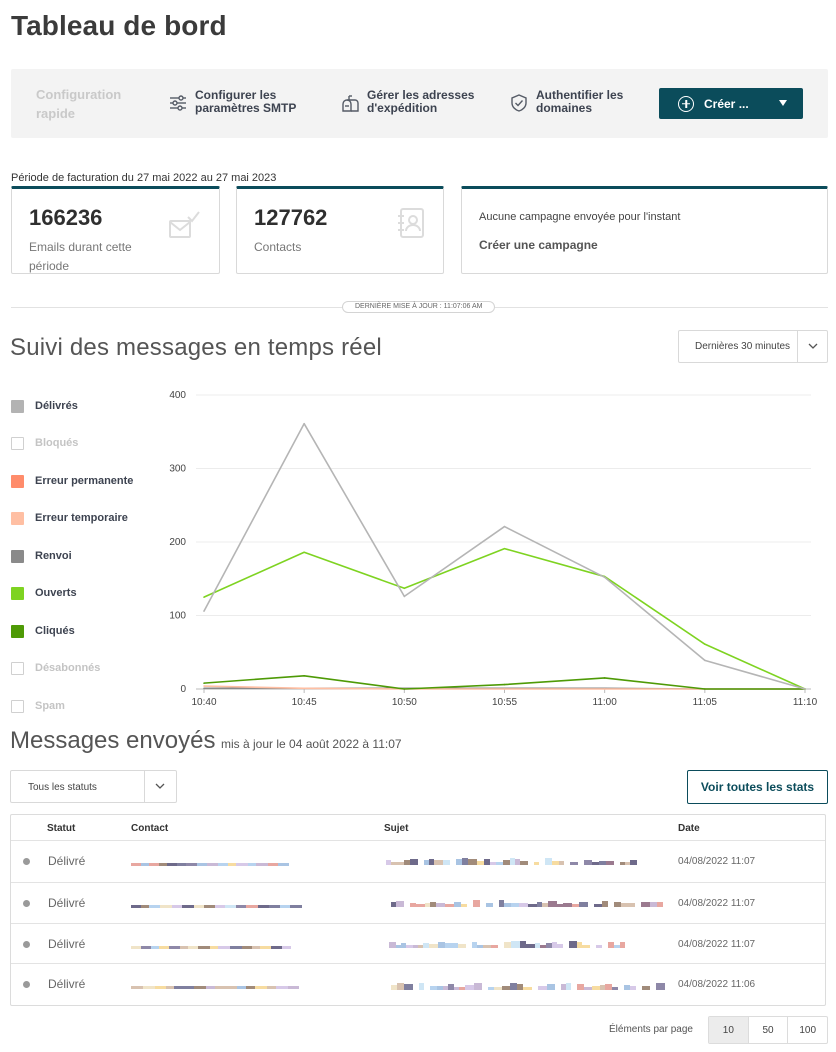 The height and width of the screenshot is (1052, 836). What do you see at coordinates (743, 346) in the screenshot?
I see `time-range-value: Dernières 30 minutes` at bounding box center [743, 346].